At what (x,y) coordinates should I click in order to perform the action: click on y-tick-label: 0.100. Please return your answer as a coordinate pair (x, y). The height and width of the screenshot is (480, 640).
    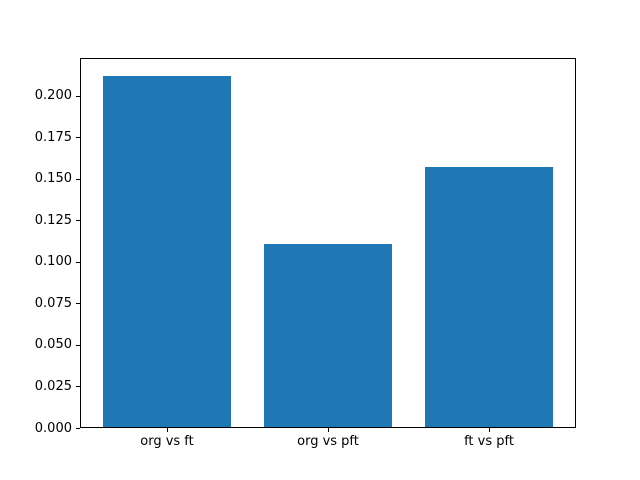
    Looking at the image, I should click on (53, 261).